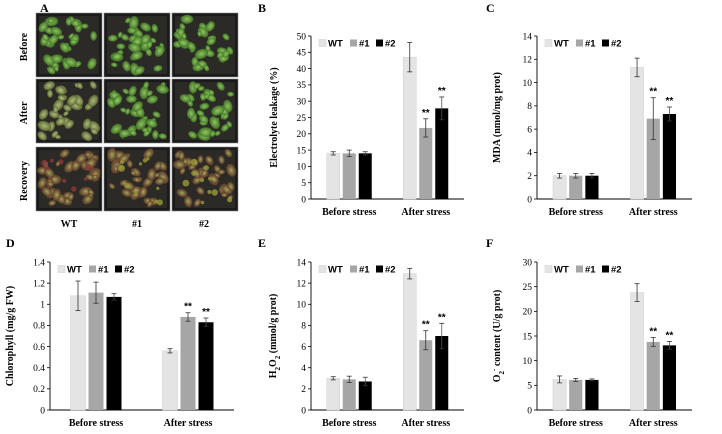 The width and height of the screenshot is (722, 434). I want to click on legend-label: #2, so click(129, 269).